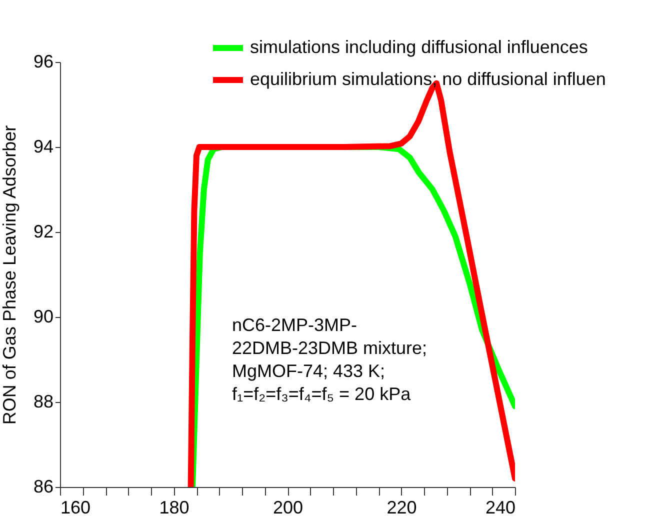 The width and height of the screenshot is (666, 523). What do you see at coordinates (43, 146) in the screenshot?
I see `y-tick-label: 94` at bounding box center [43, 146].